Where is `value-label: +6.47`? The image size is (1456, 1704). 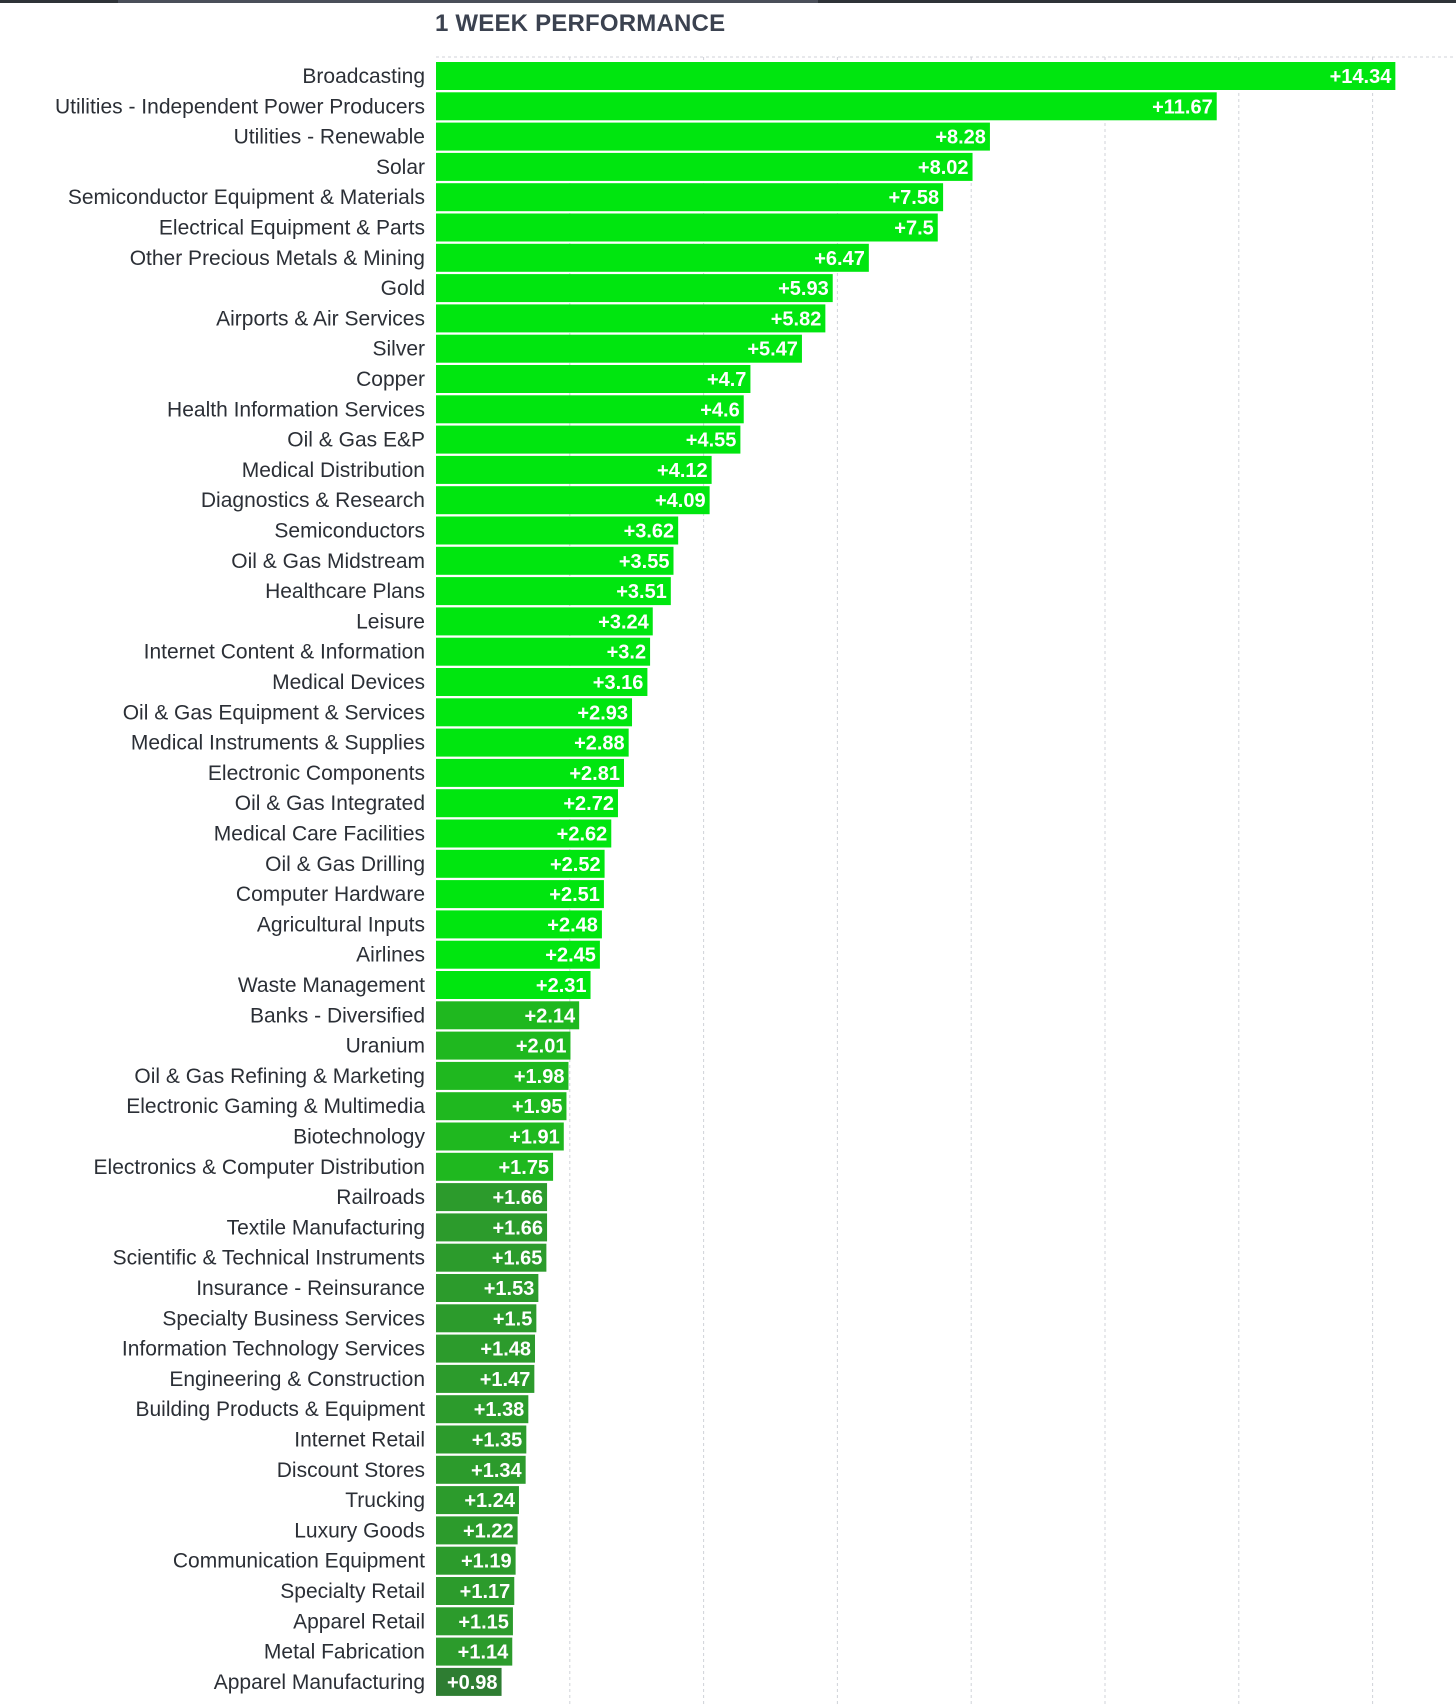 value-label: +6.47 is located at coordinates (839, 259).